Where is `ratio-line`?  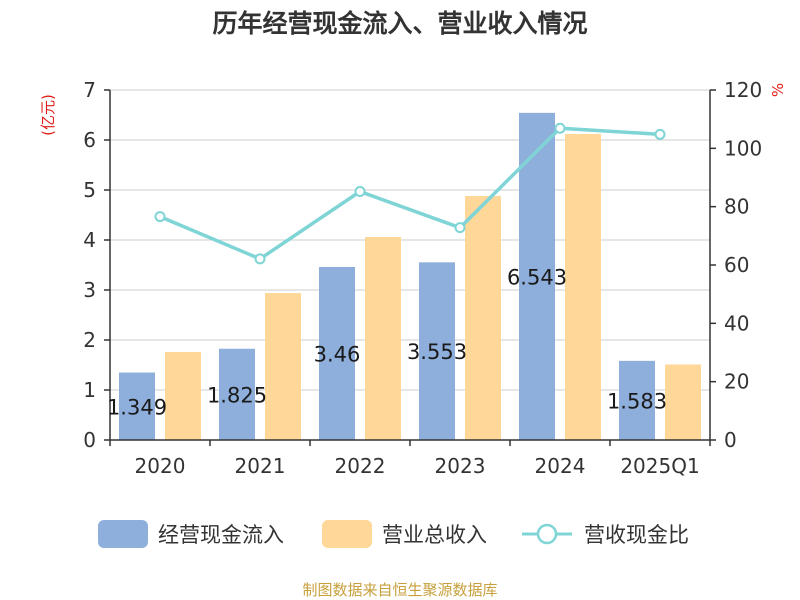 ratio-line is located at coordinates (410, 193).